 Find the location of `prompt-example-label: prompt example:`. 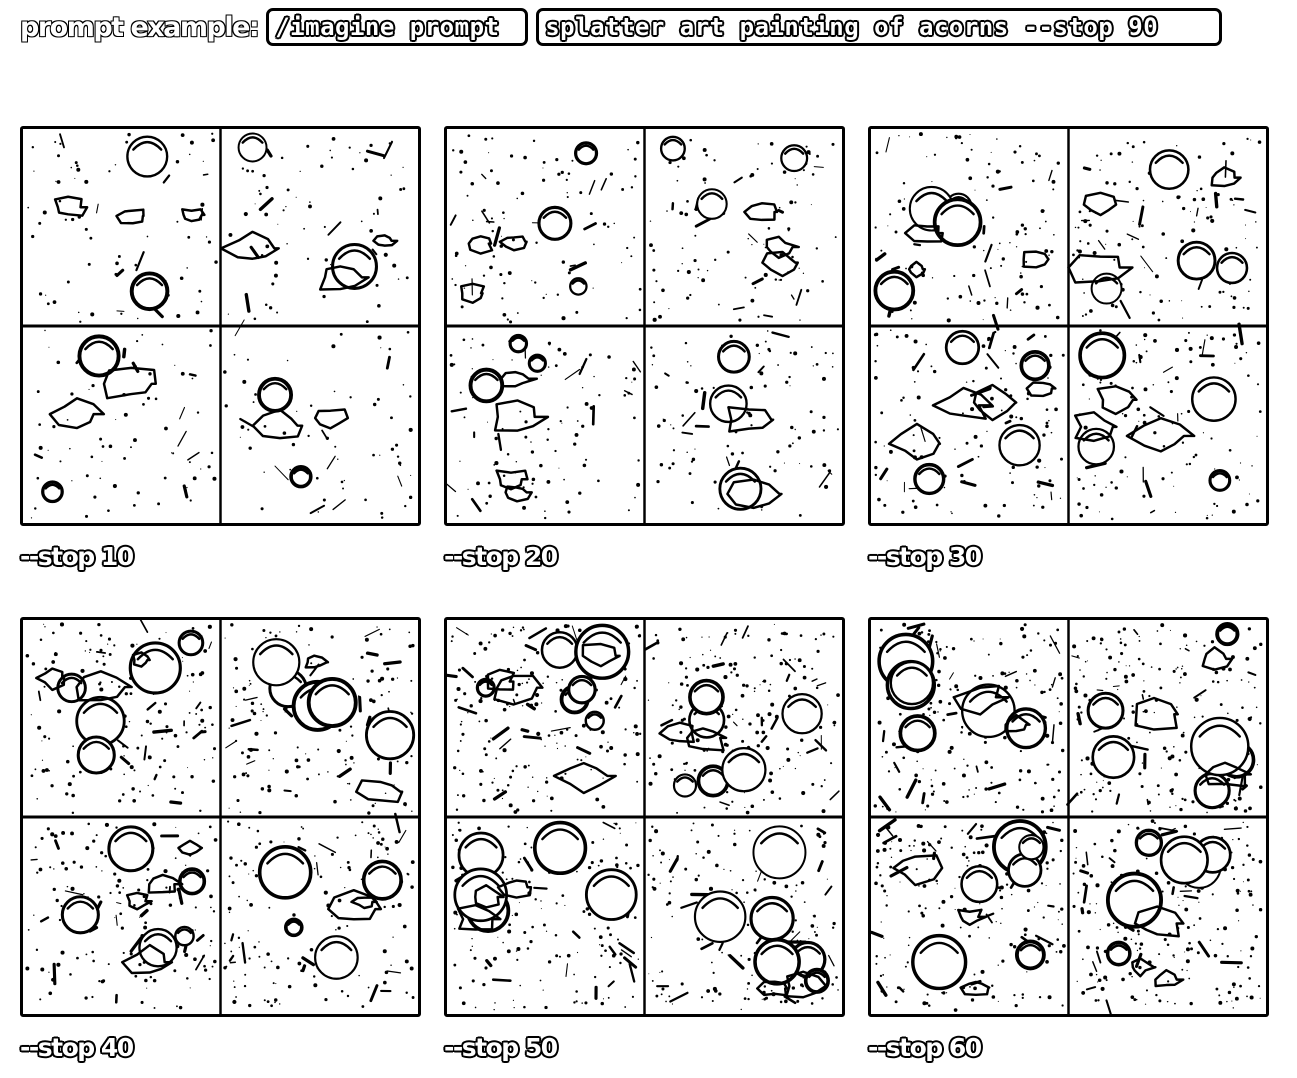

prompt-example-label: prompt example: is located at coordinates (139, 27).